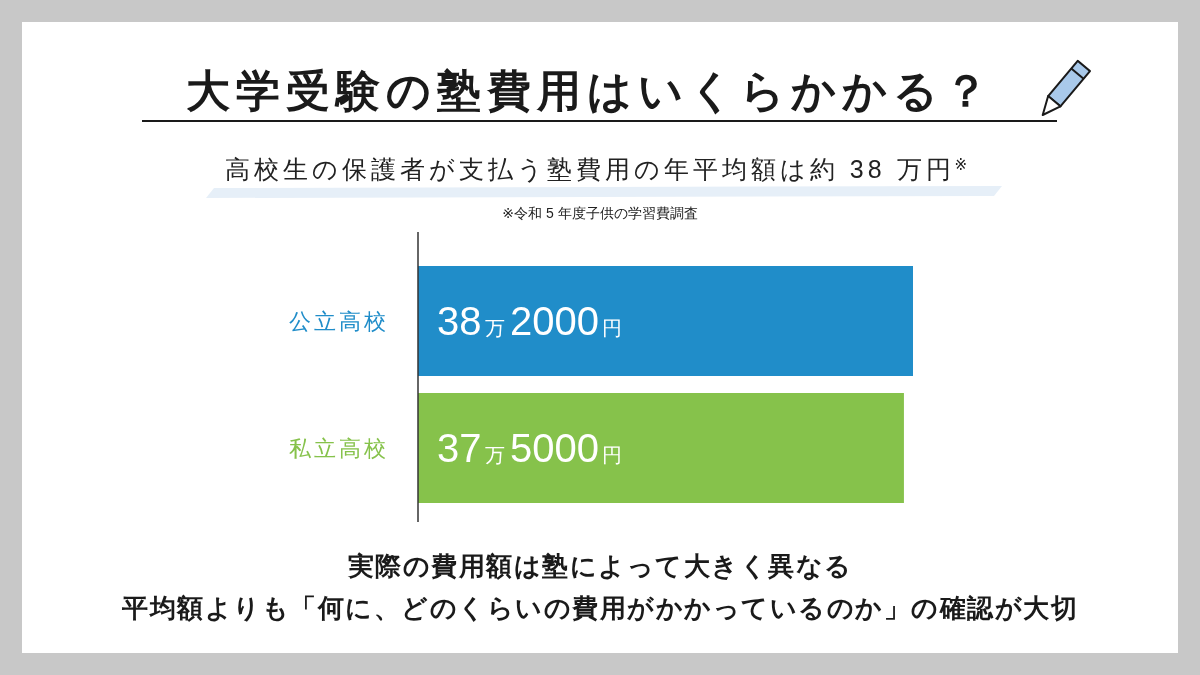 The width and height of the screenshot is (1200, 675). Describe the element at coordinates (600, 213) in the screenshot. I see `annotation: ※令和 5 年度子供の学習費調査` at that location.